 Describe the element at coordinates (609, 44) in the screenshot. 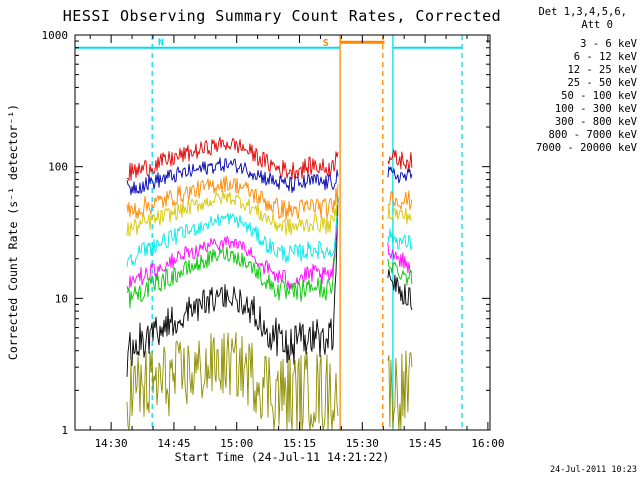

I see `legend-entry-3-6-kev: 3 - 6 keV` at that location.